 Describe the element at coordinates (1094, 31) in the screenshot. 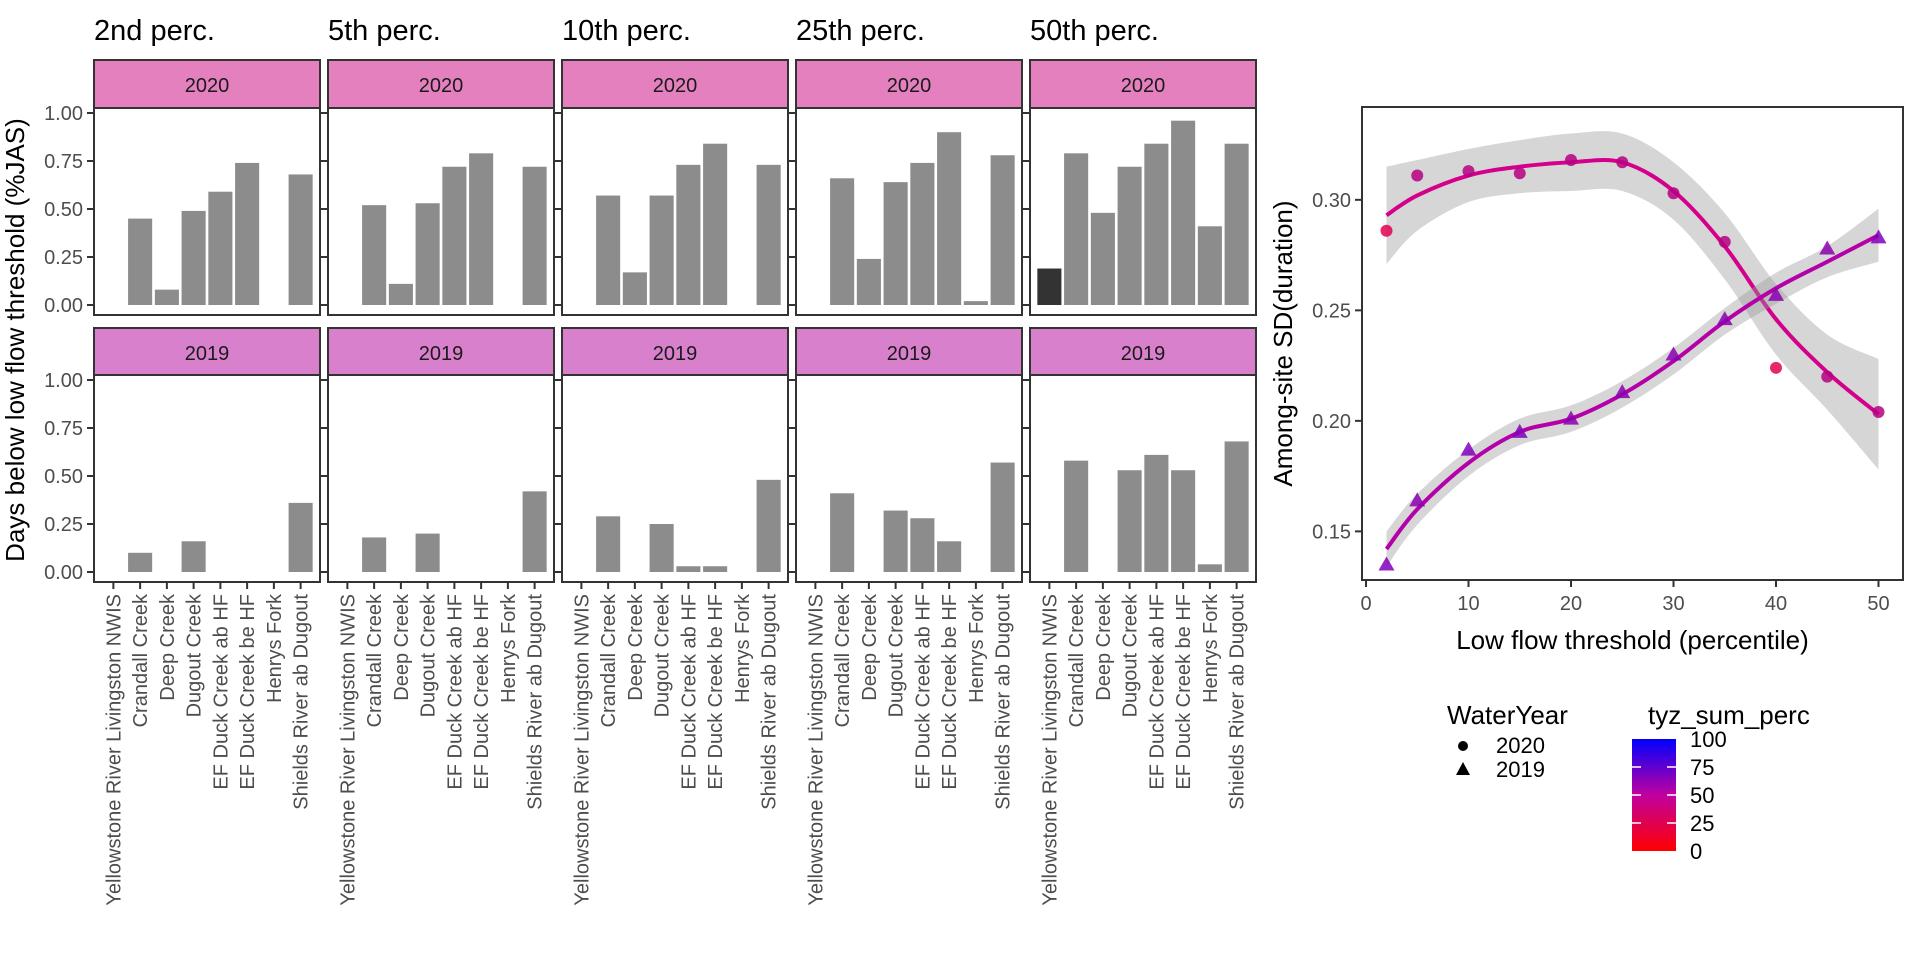

I see `facet-column-title: 50th perc.` at that location.